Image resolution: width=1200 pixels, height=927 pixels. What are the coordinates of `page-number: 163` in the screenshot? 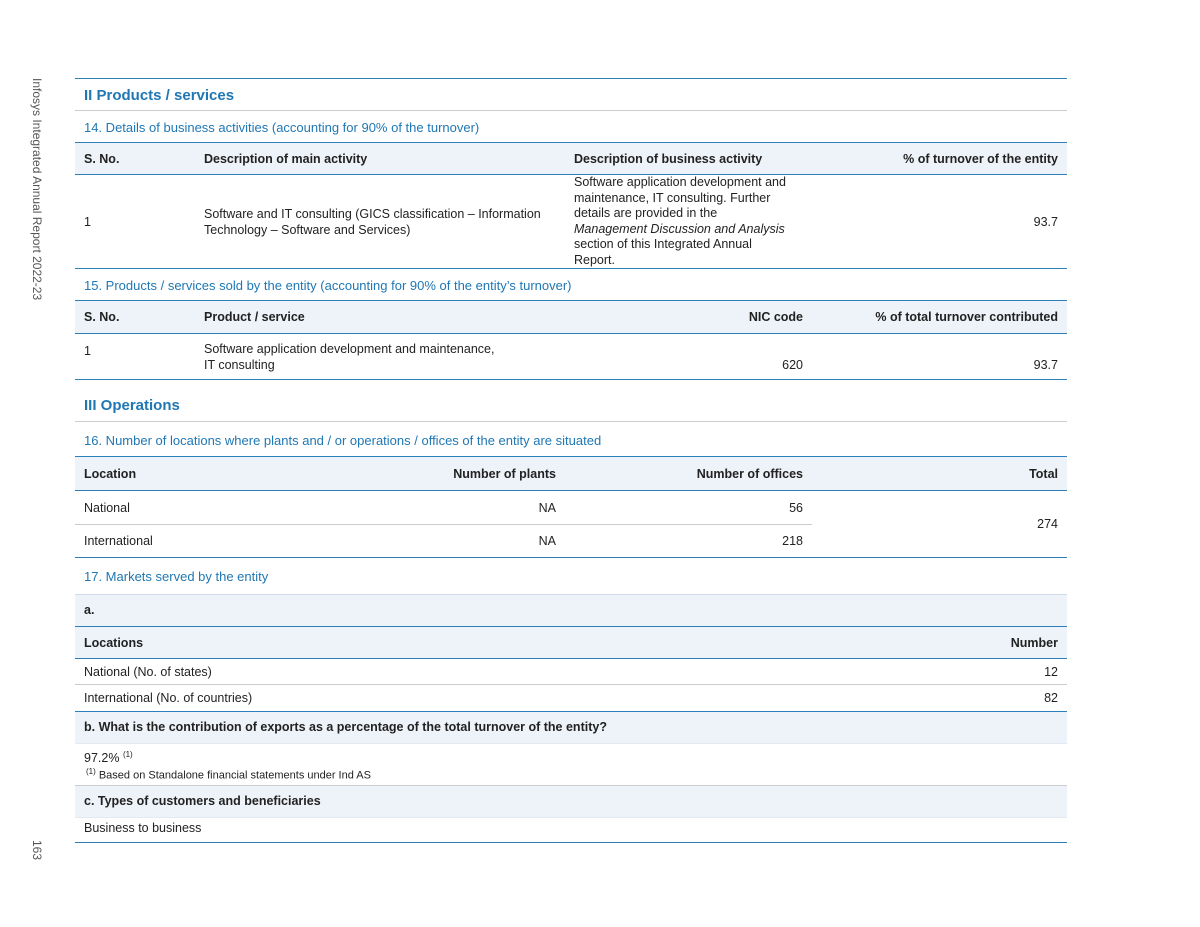 It's located at (37, 850).